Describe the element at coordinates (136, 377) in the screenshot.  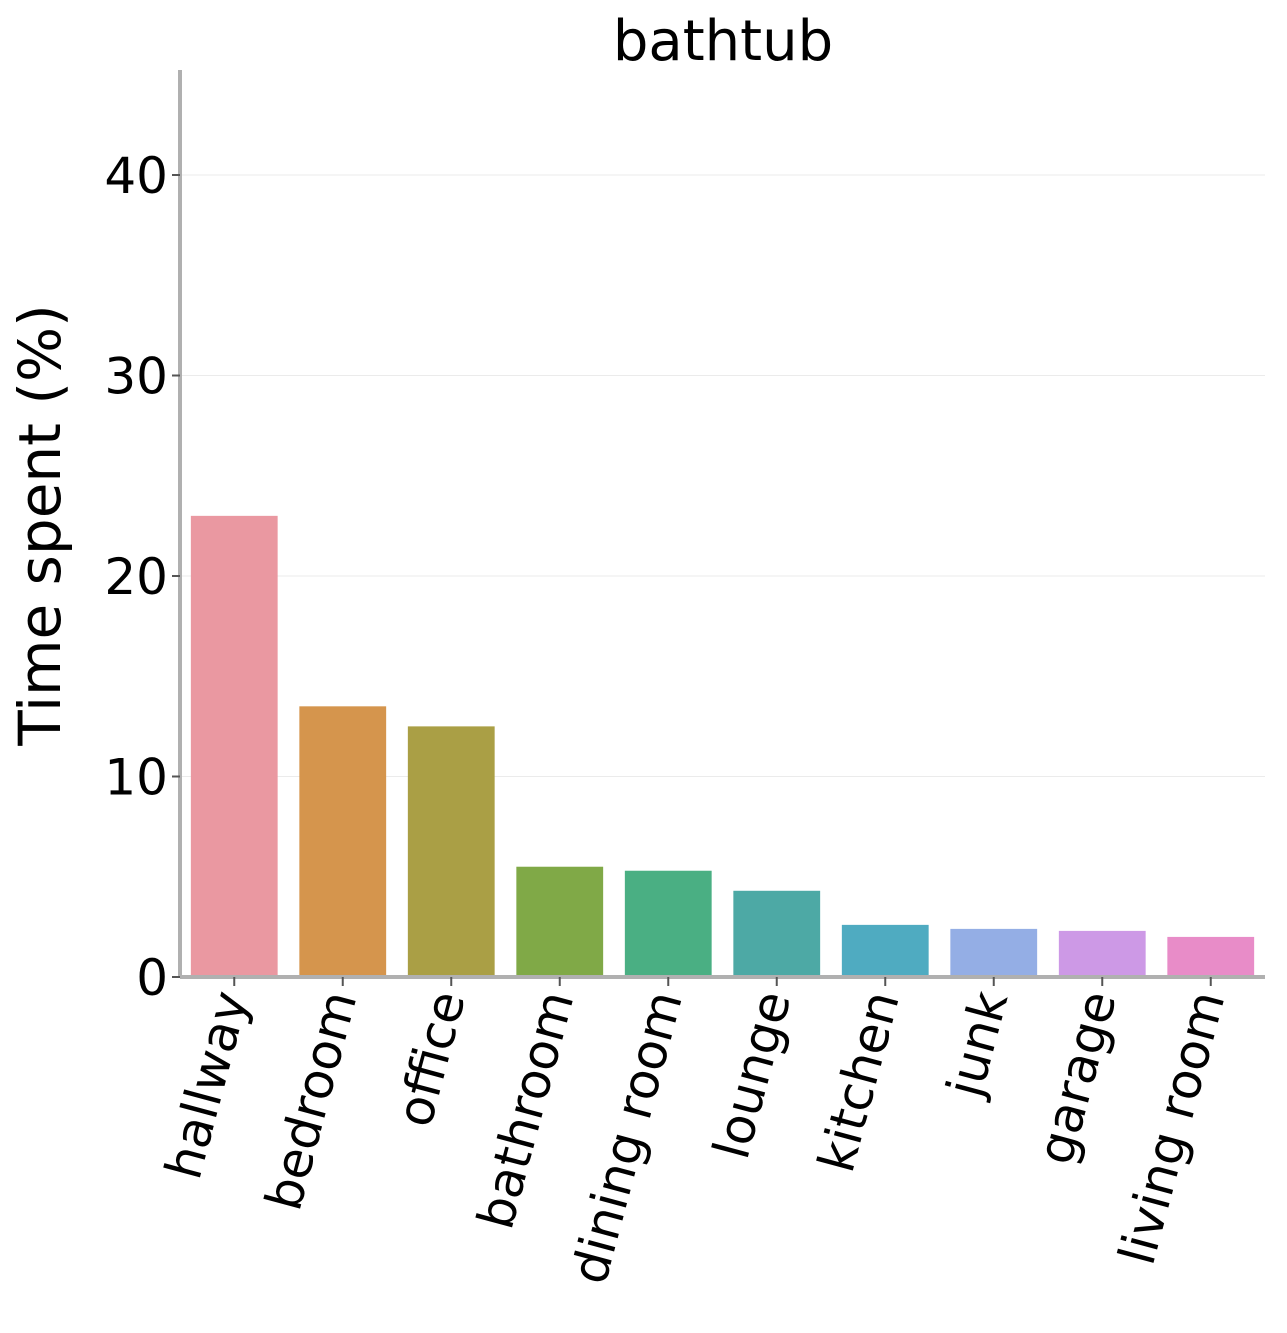
I see `y-tick-label: 30` at that location.